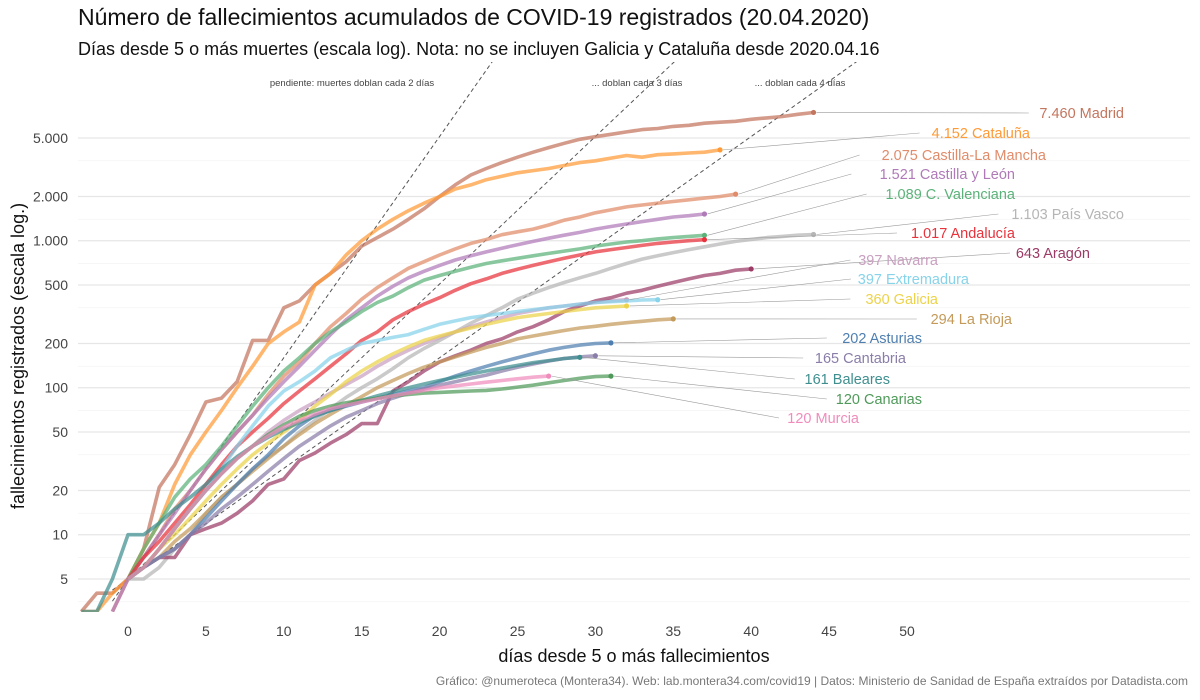 The width and height of the screenshot is (1200, 700). I want to click on series-label: 643 Aragón, so click(1053, 254).